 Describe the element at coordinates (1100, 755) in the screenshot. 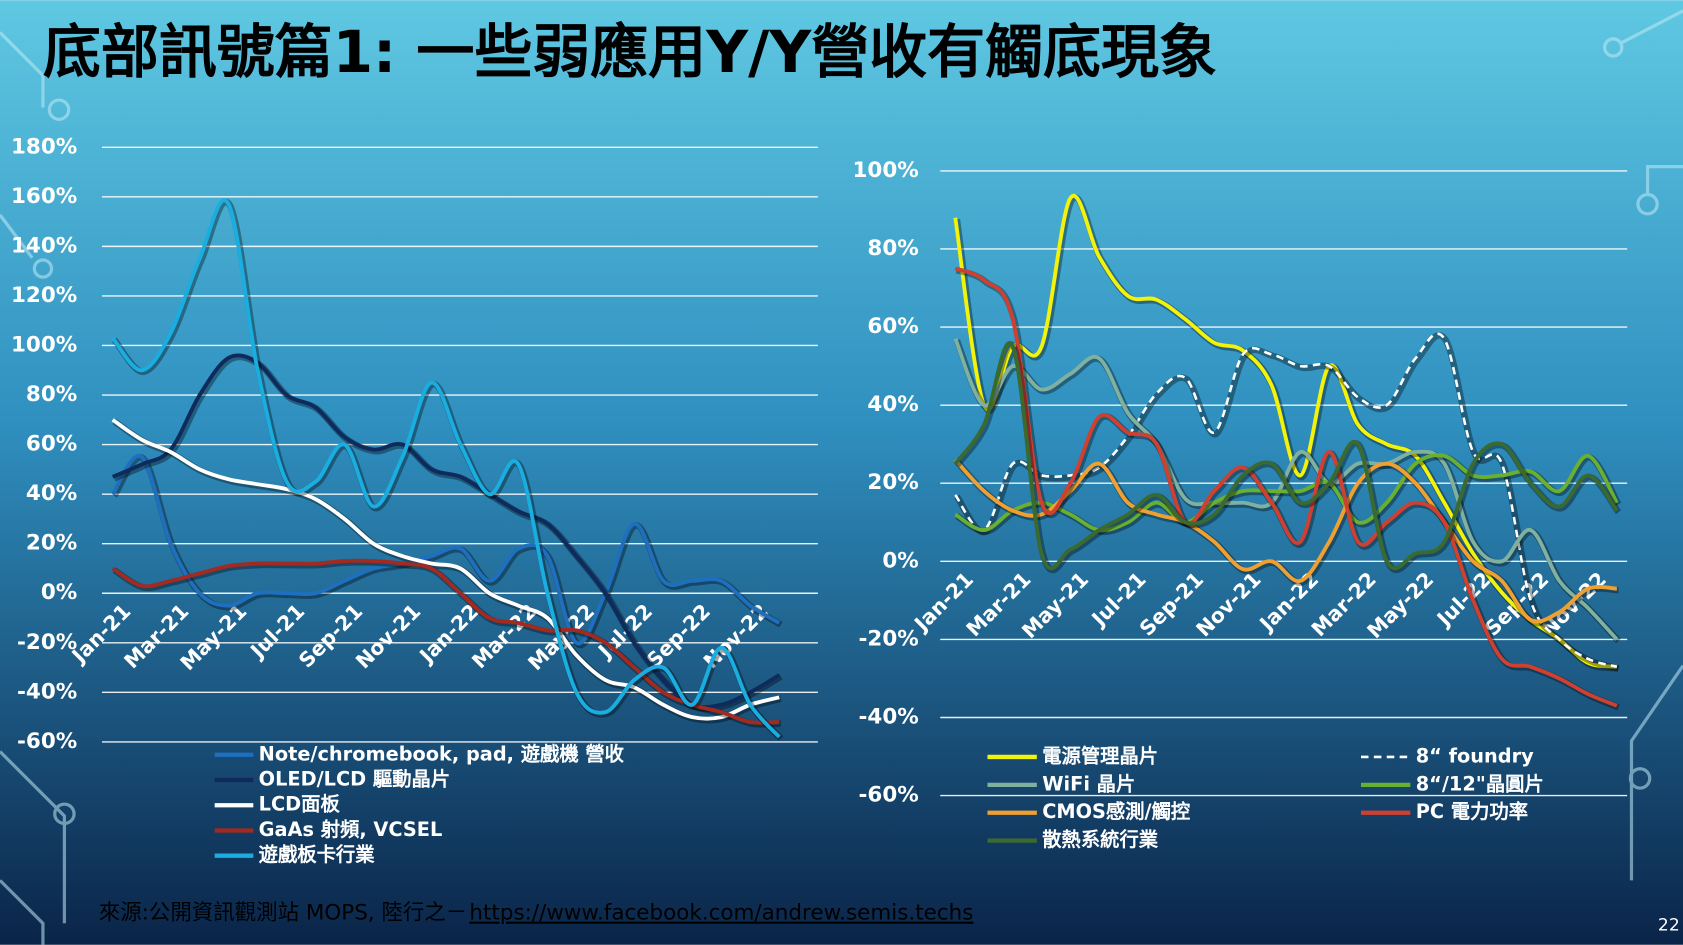

I see `legend-label: 電源管理晶片` at that location.